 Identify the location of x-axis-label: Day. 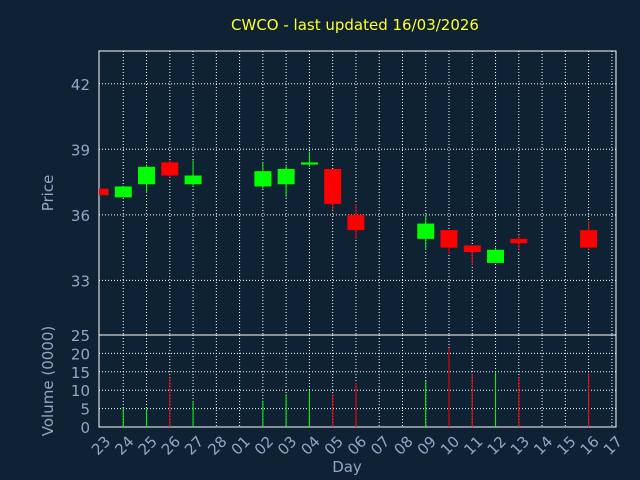
(347, 467).